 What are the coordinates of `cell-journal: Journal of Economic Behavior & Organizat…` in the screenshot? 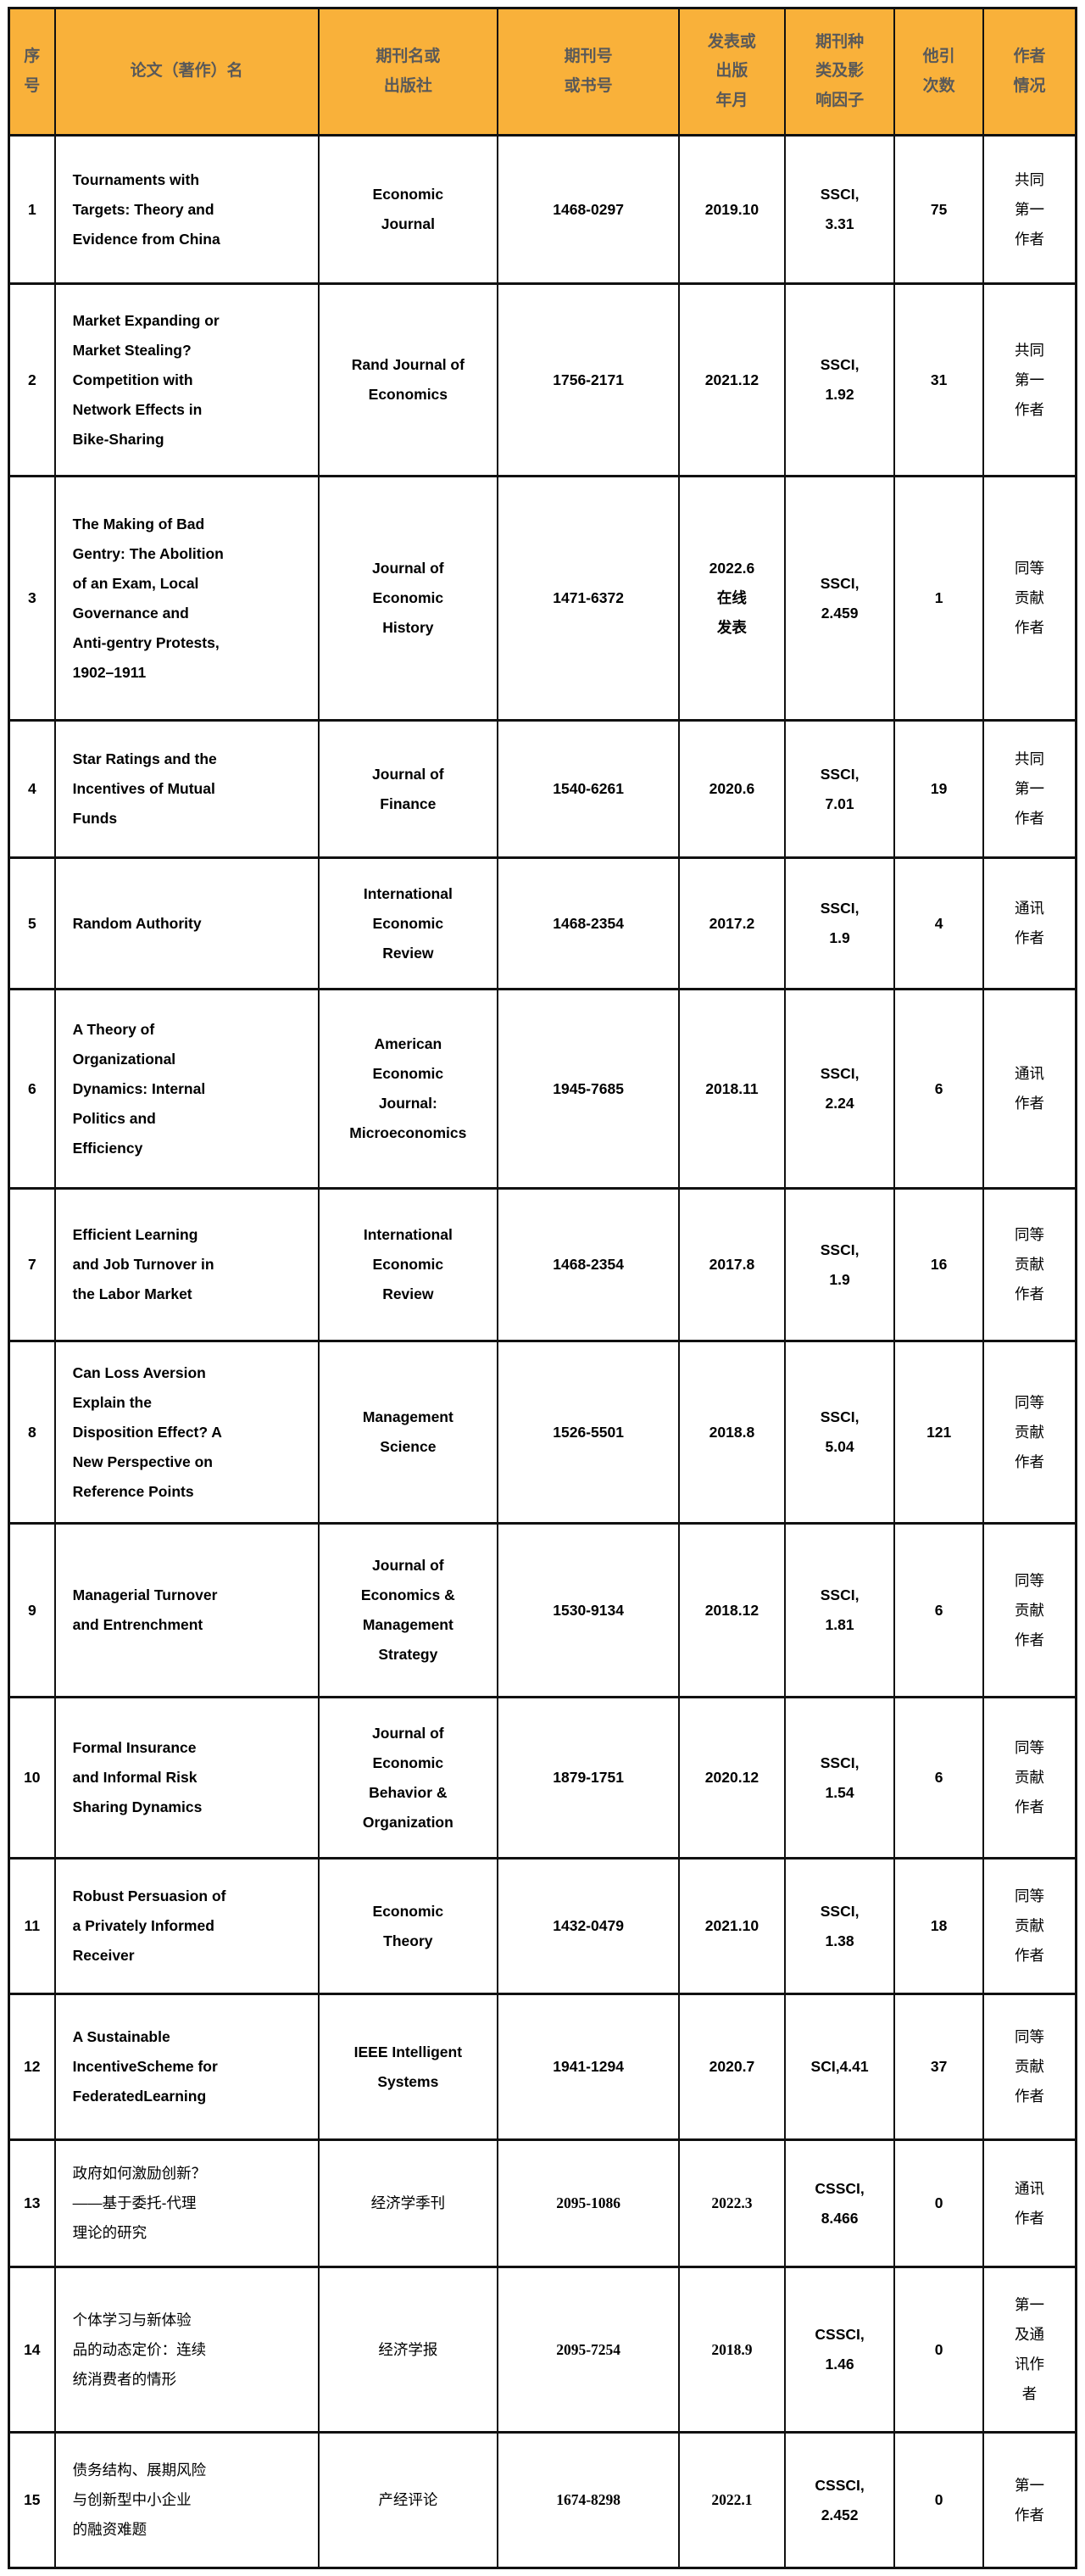 It's located at (408, 1778).